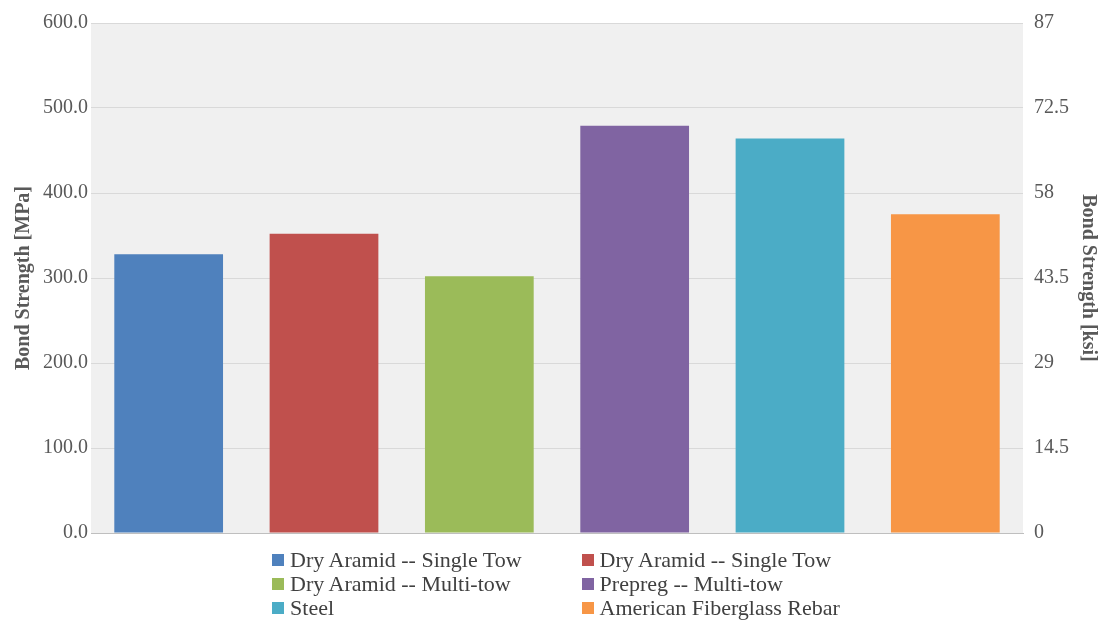 Image resolution: width=1112 pixels, height=624 pixels. I want to click on y2-tick-label: 43.5, so click(1051, 276).